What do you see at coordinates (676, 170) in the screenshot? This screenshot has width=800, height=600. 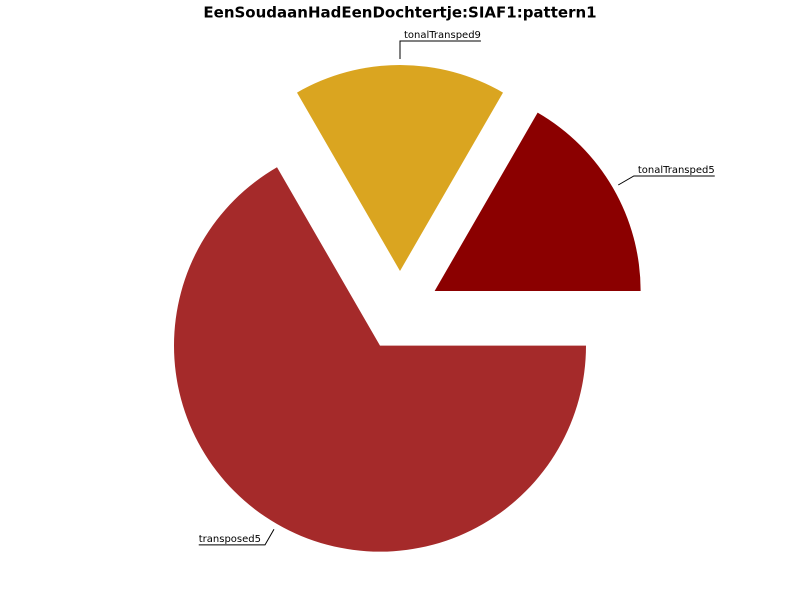 I see `slice-label: tonalTransped5` at bounding box center [676, 170].